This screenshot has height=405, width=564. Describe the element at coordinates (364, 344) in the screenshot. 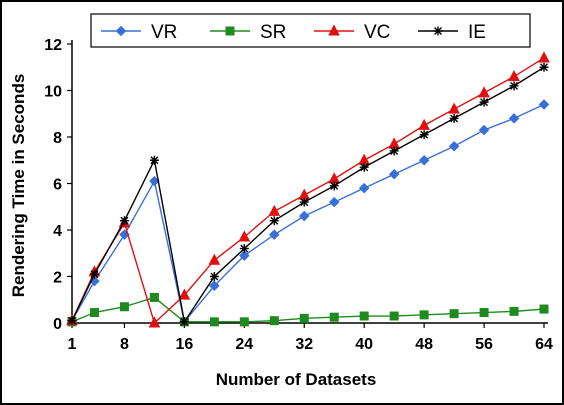

I see `x-tick-label: 40` at that location.